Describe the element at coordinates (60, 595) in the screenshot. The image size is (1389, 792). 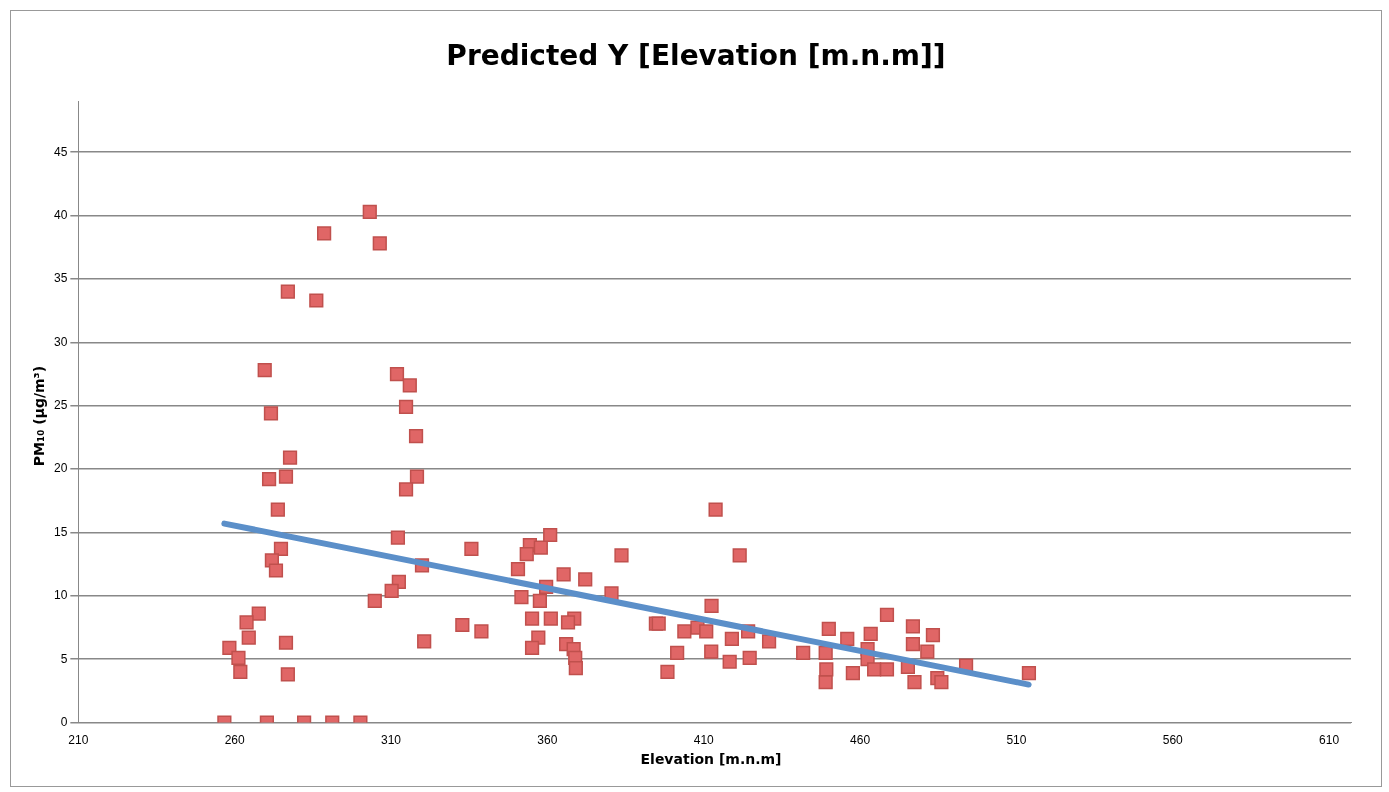
I see `y-tick-label: 10` at that location.